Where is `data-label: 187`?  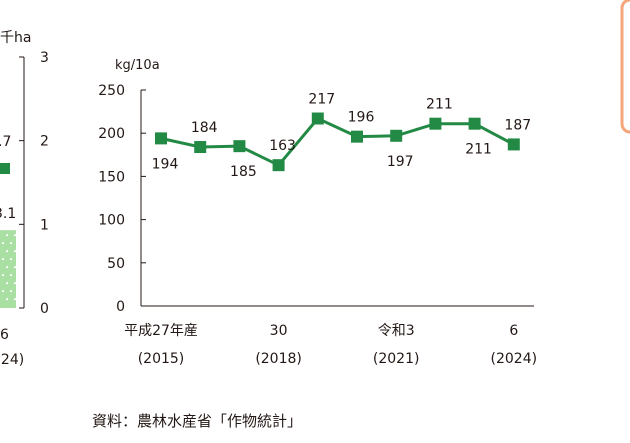
data-label: 187 is located at coordinates (517, 125).